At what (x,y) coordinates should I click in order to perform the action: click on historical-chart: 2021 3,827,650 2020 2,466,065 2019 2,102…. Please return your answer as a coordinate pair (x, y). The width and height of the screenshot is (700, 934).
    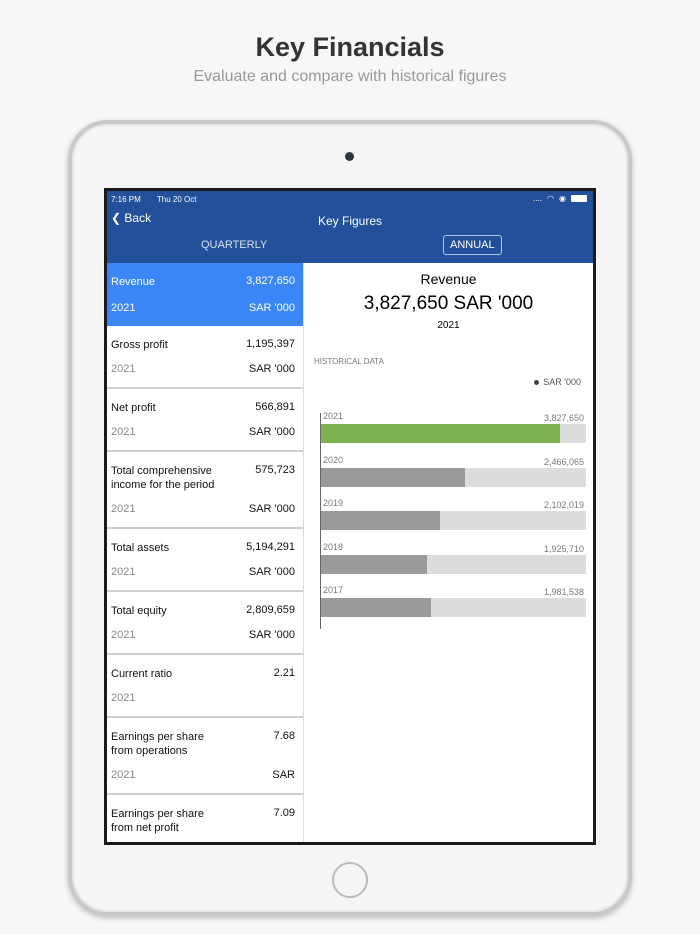
    Looking at the image, I should click on (453, 520).